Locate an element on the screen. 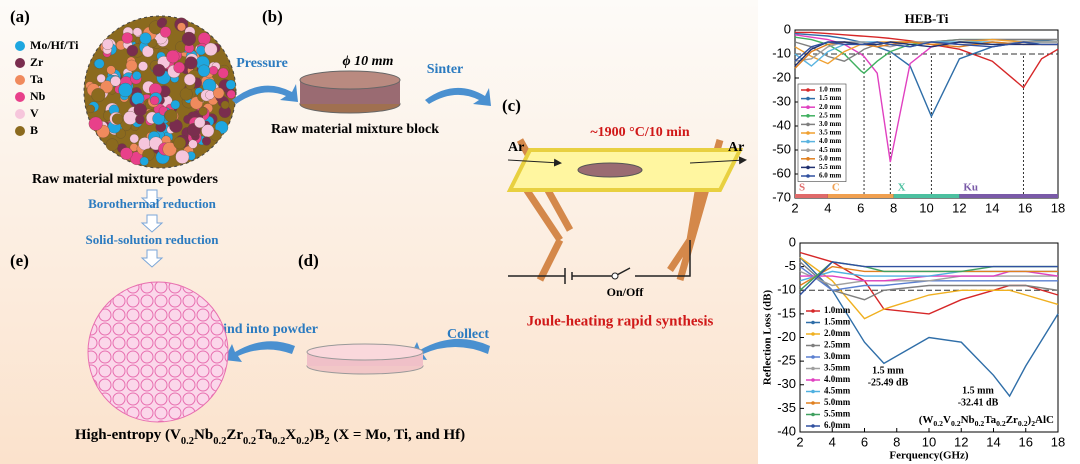  legend-label: 3.5mm is located at coordinates (837, 368).